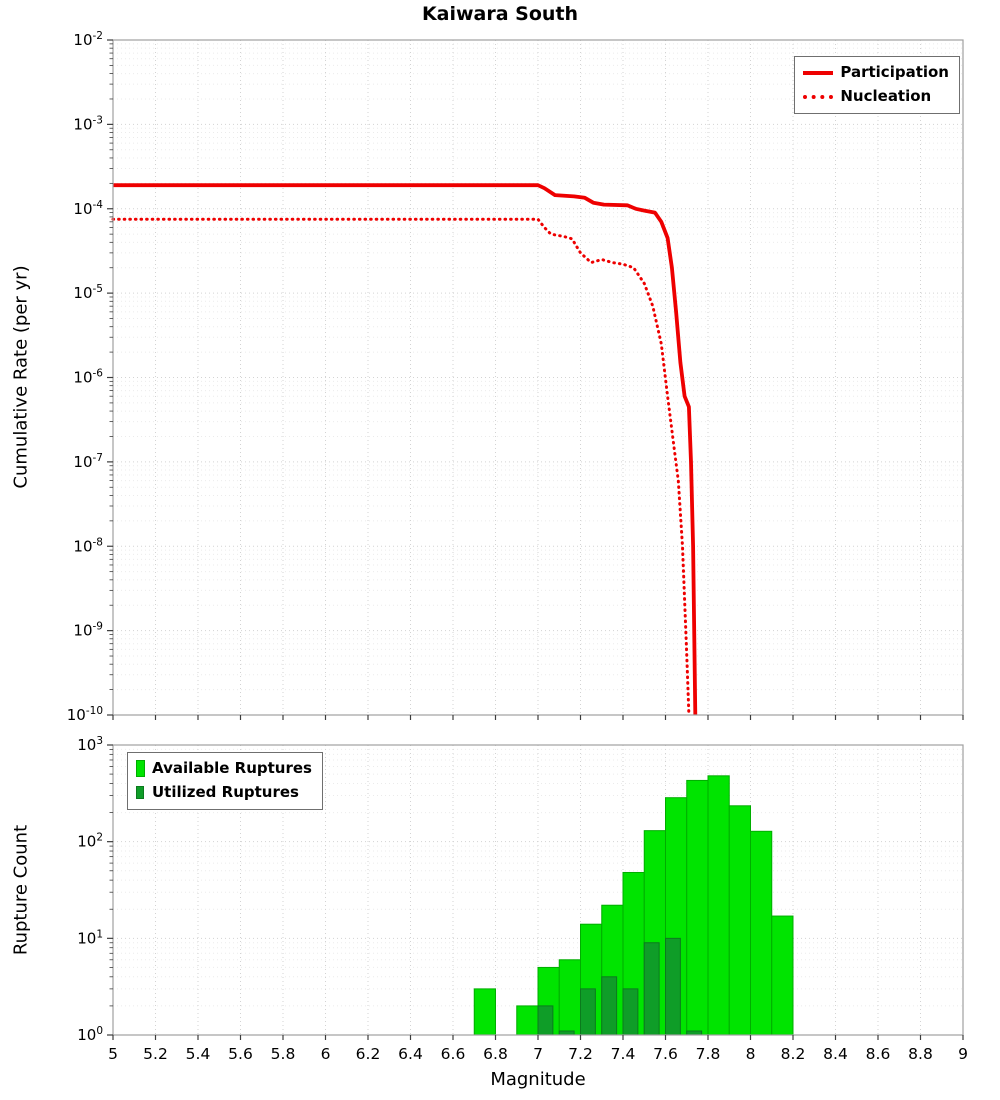 This screenshot has width=1000, height=1100. What do you see at coordinates (88, 377) in the screenshot?
I see `y-tick-label: 10⁻⁶` at bounding box center [88, 377].